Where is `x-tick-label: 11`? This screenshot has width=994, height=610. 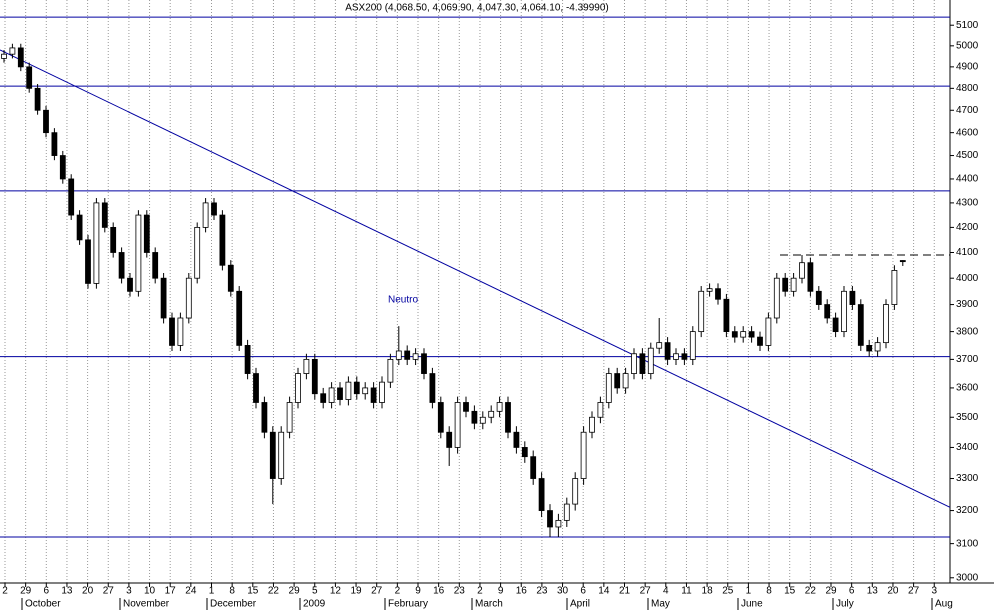
x-tick-label: 11 is located at coordinates (686, 591).